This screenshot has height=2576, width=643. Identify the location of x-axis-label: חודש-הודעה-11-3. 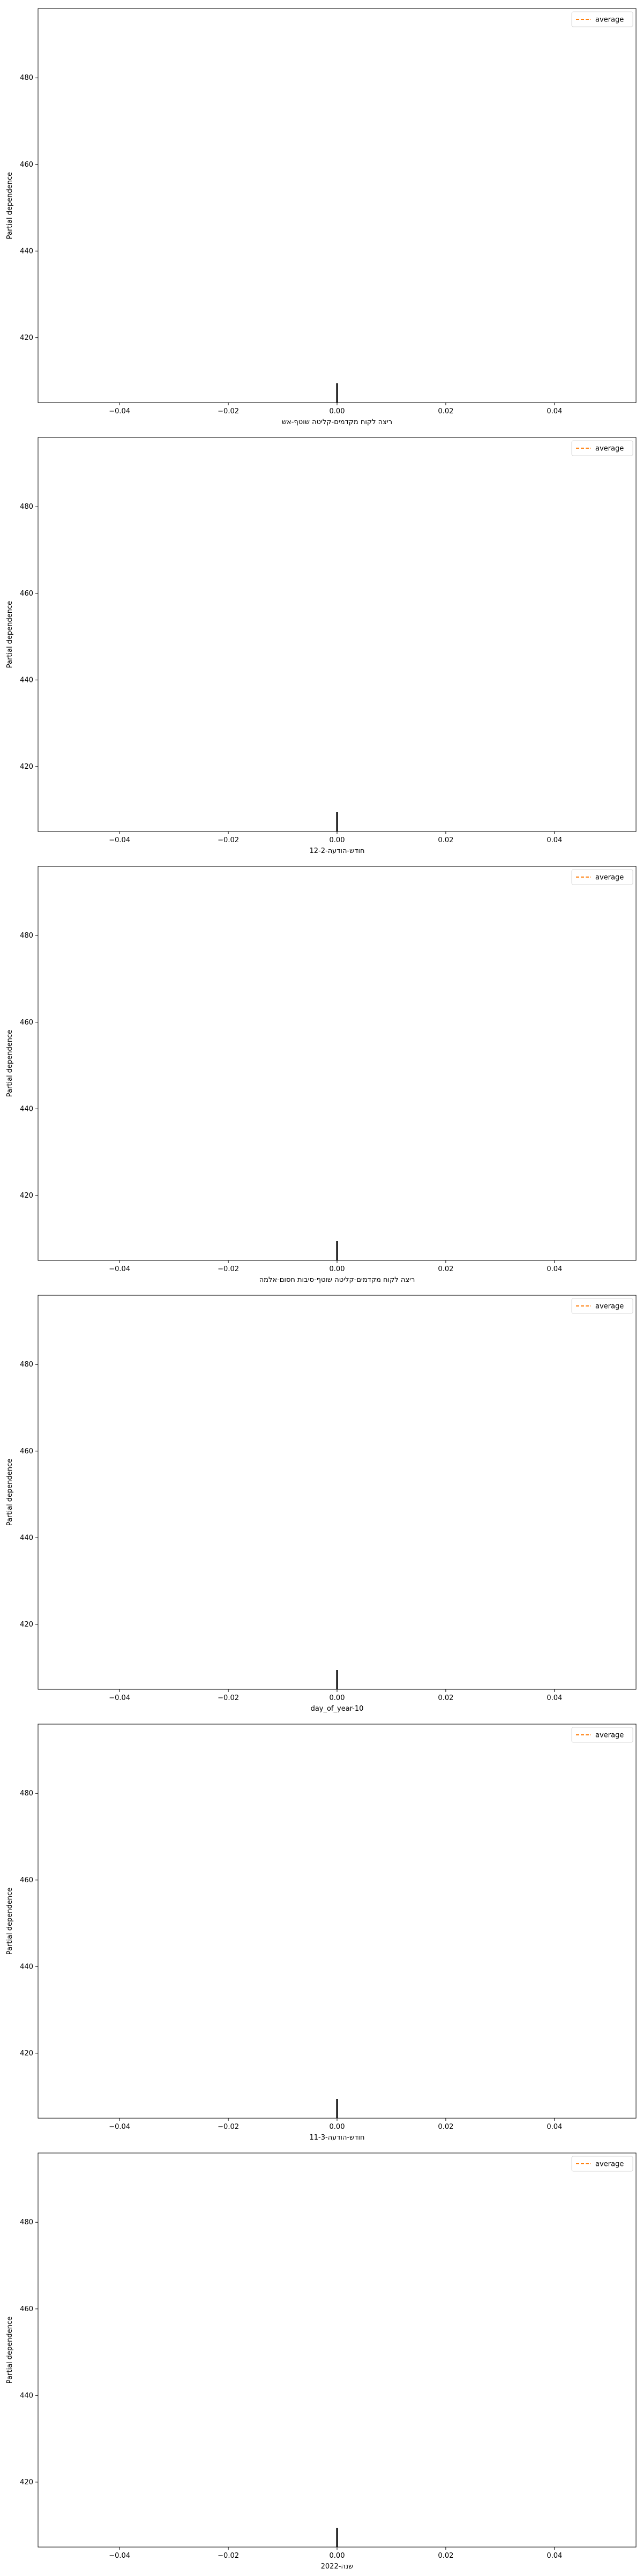
(336, 2138).